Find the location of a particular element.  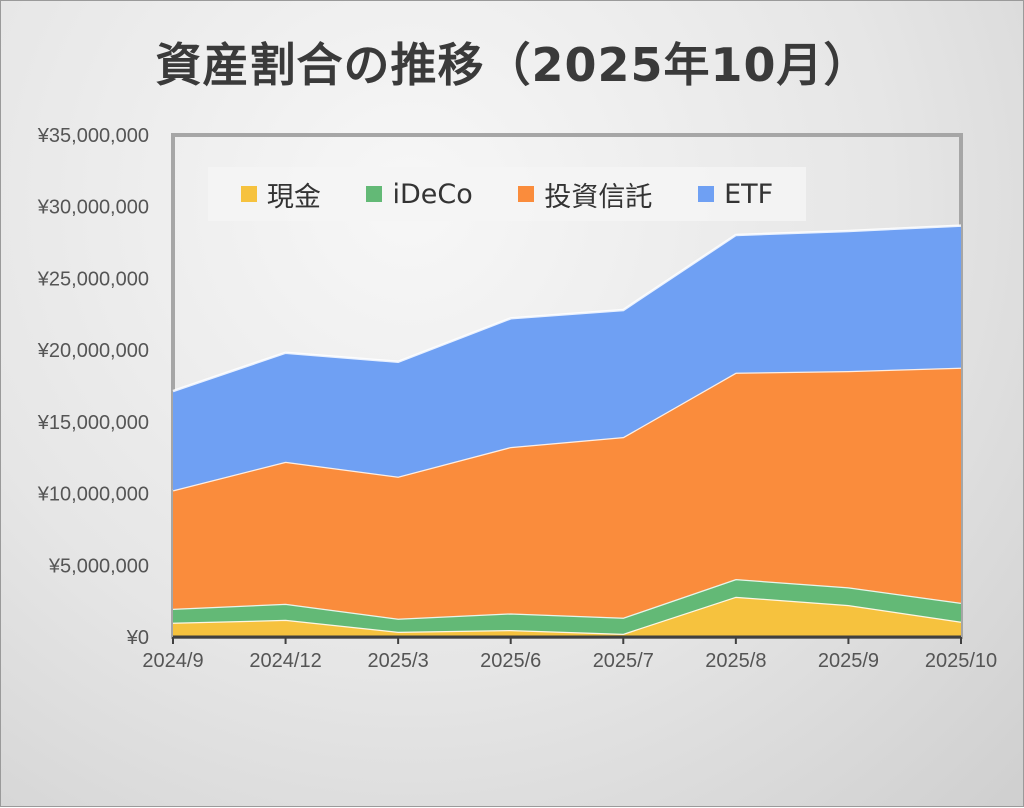

y-tick-label: ¥25,000,000 is located at coordinates (93, 279).